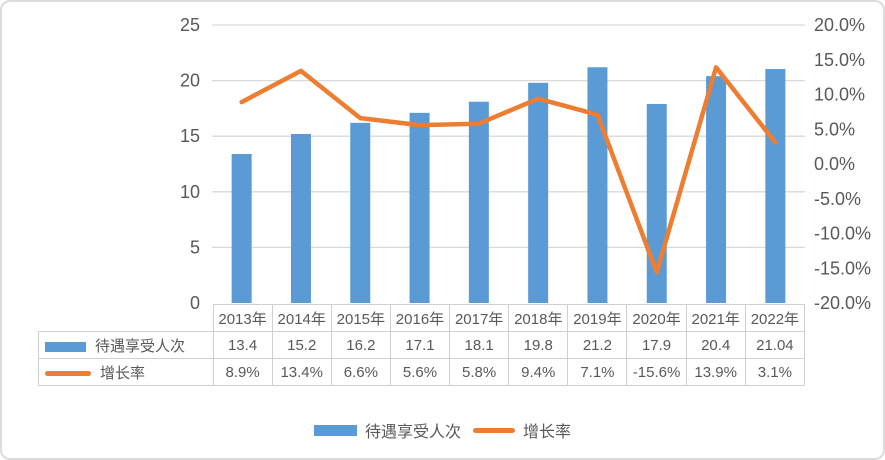 This screenshot has height=460, width=885. What do you see at coordinates (335, 430) in the screenshot?
I see `bar-series-swatch-icon` at bounding box center [335, 430].